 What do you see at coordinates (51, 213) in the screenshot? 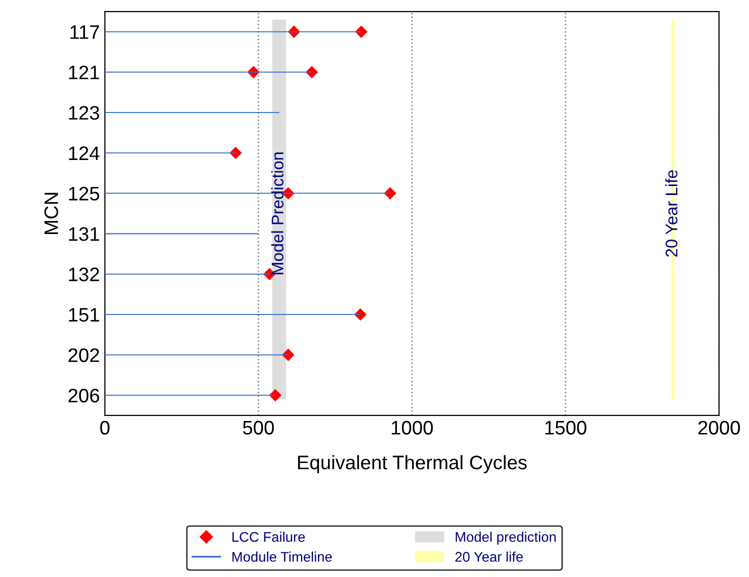
I see `y-axis-title: MCN` at bounding box center [51, 213].